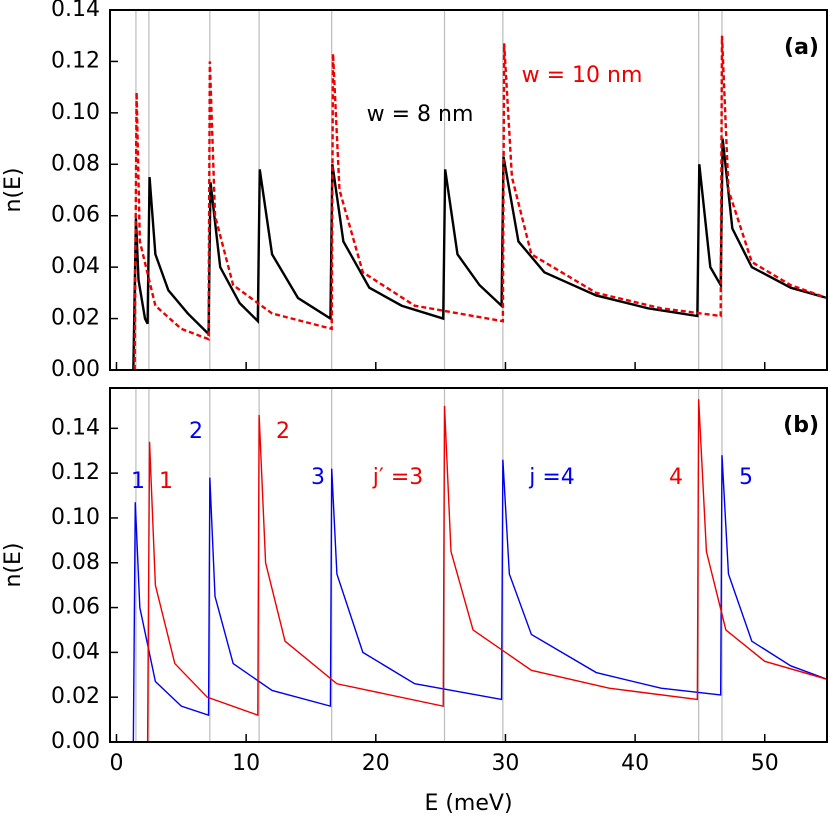 This screenshot has height=823, width=828. Describe the element at coordinates (582, 75) in the screenshot. I see `series-label: w = 10 nm` at that location.